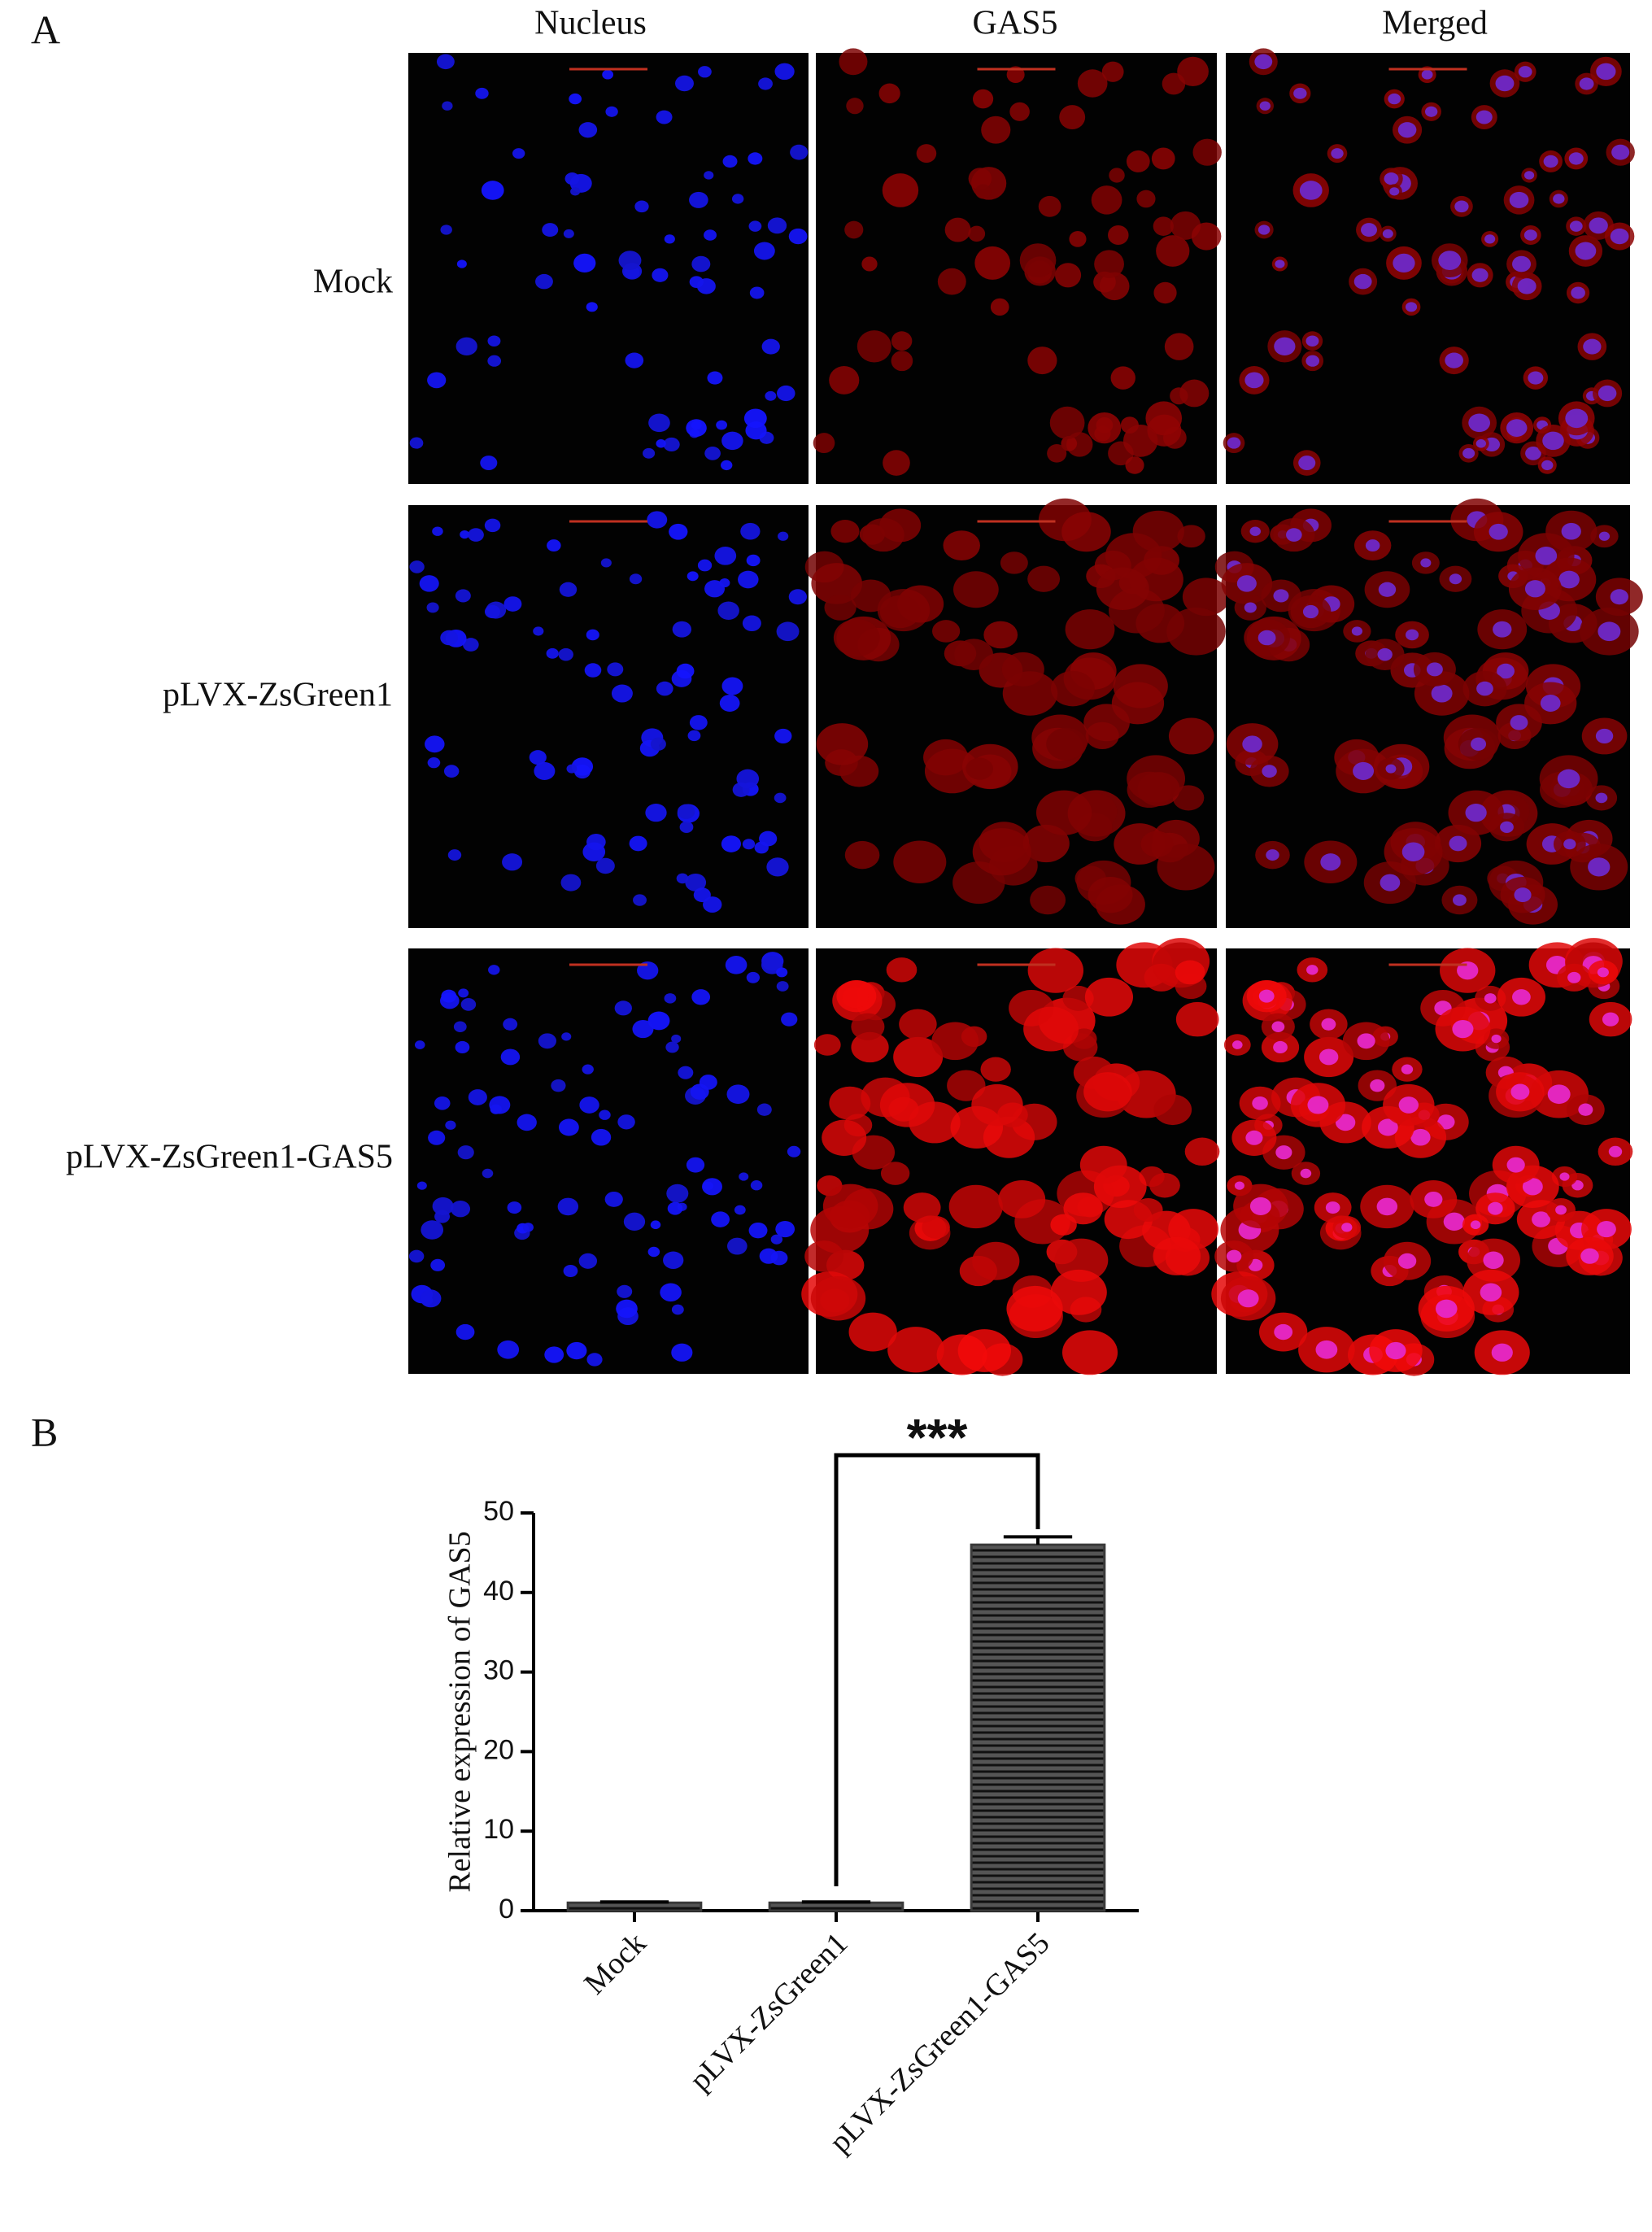 This screenshot has height=2232, width=1652. Describe the element at coordinates (836, 1902) in the screenshot. I see `error-bar` at that location.